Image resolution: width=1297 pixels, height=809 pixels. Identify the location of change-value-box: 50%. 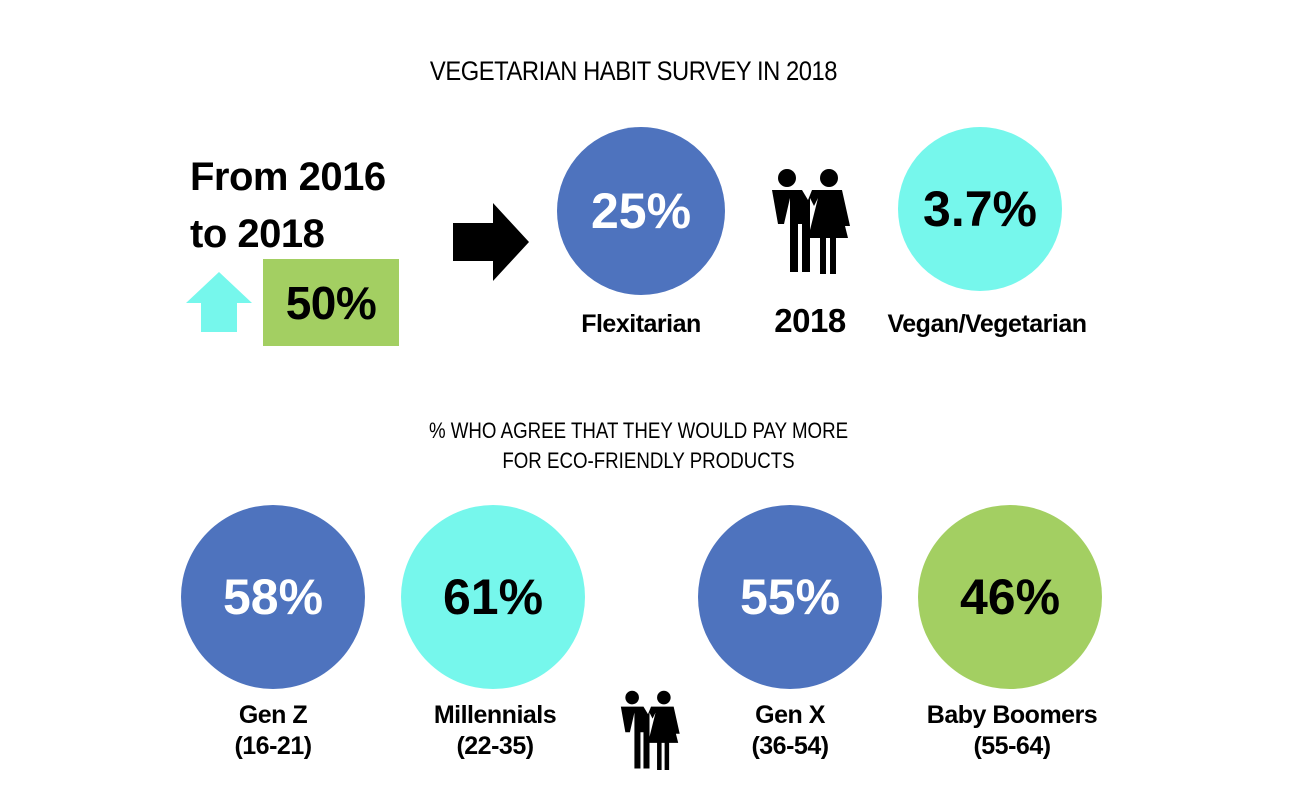
(331, 302).